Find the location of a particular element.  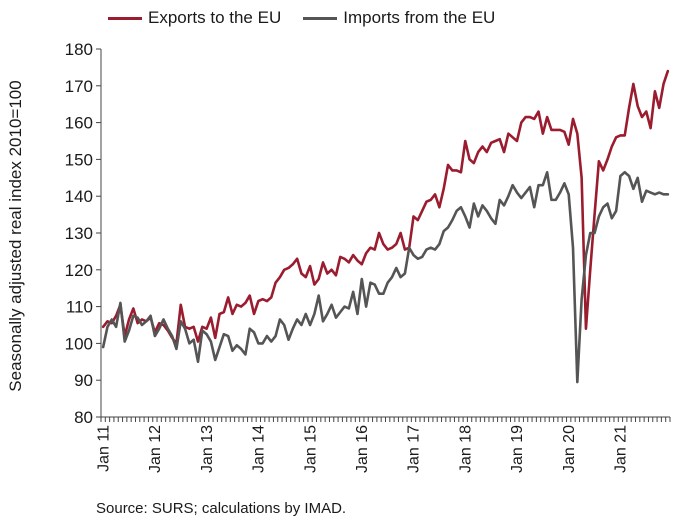

legend: Exports to the EU Imports from the EU is located at coordinates (301, 18).